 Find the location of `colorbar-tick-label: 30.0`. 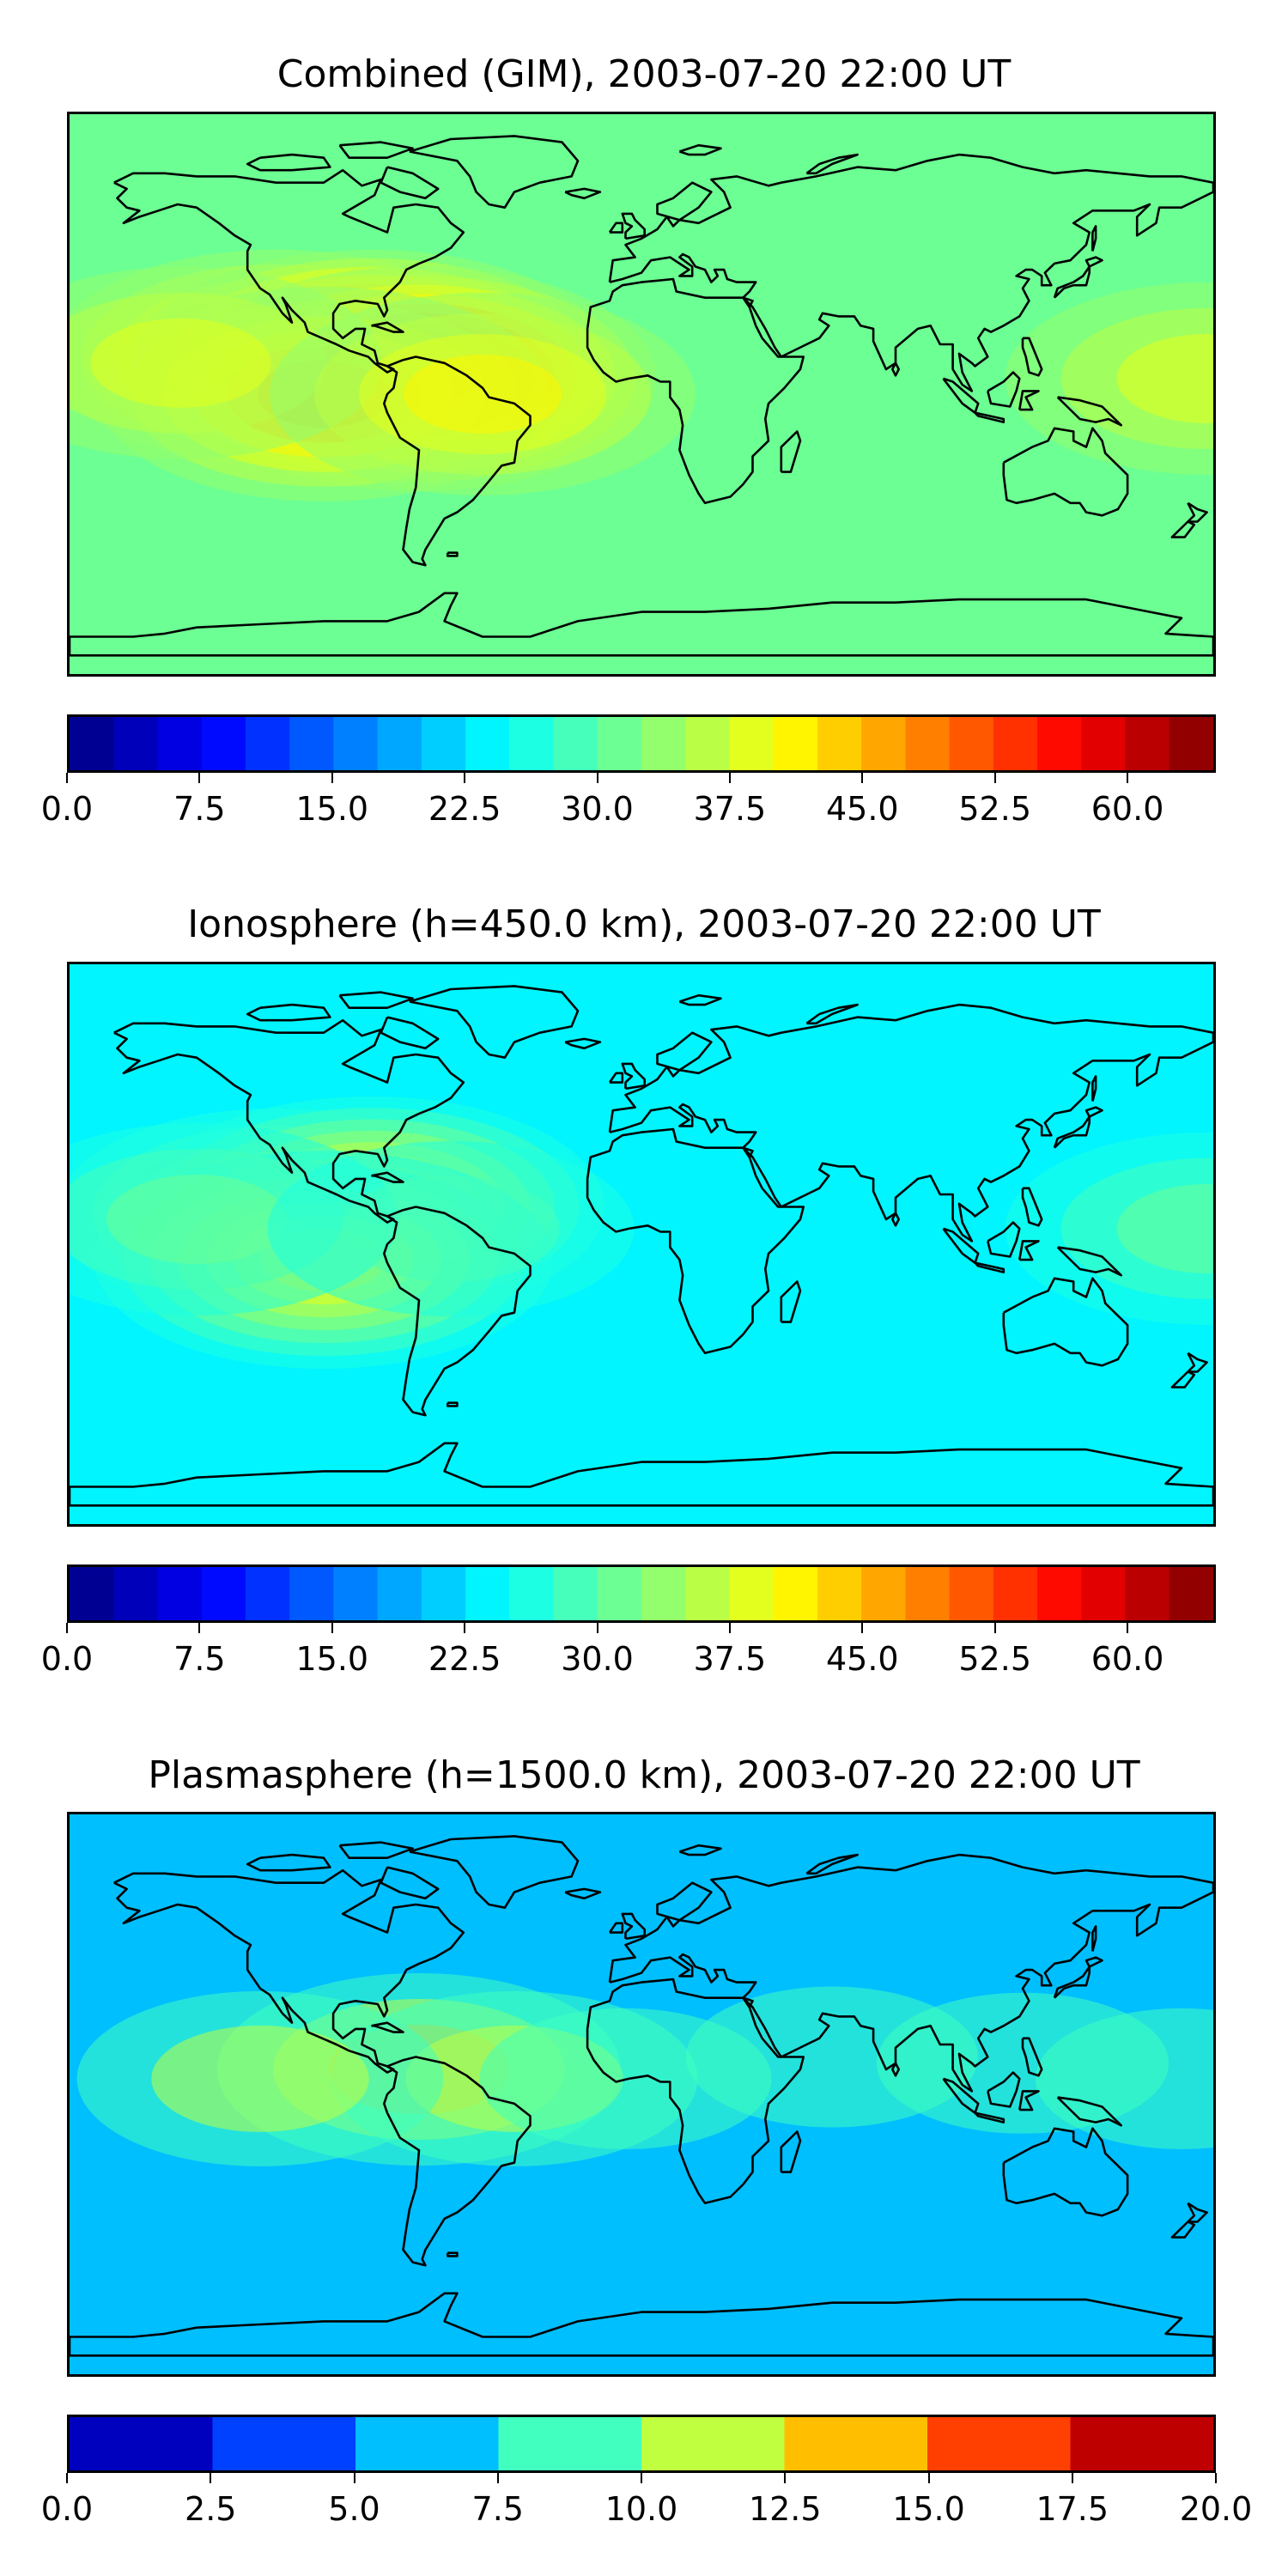

colorbar-tick-label: 30.0 is located at coordinates (597, 809).